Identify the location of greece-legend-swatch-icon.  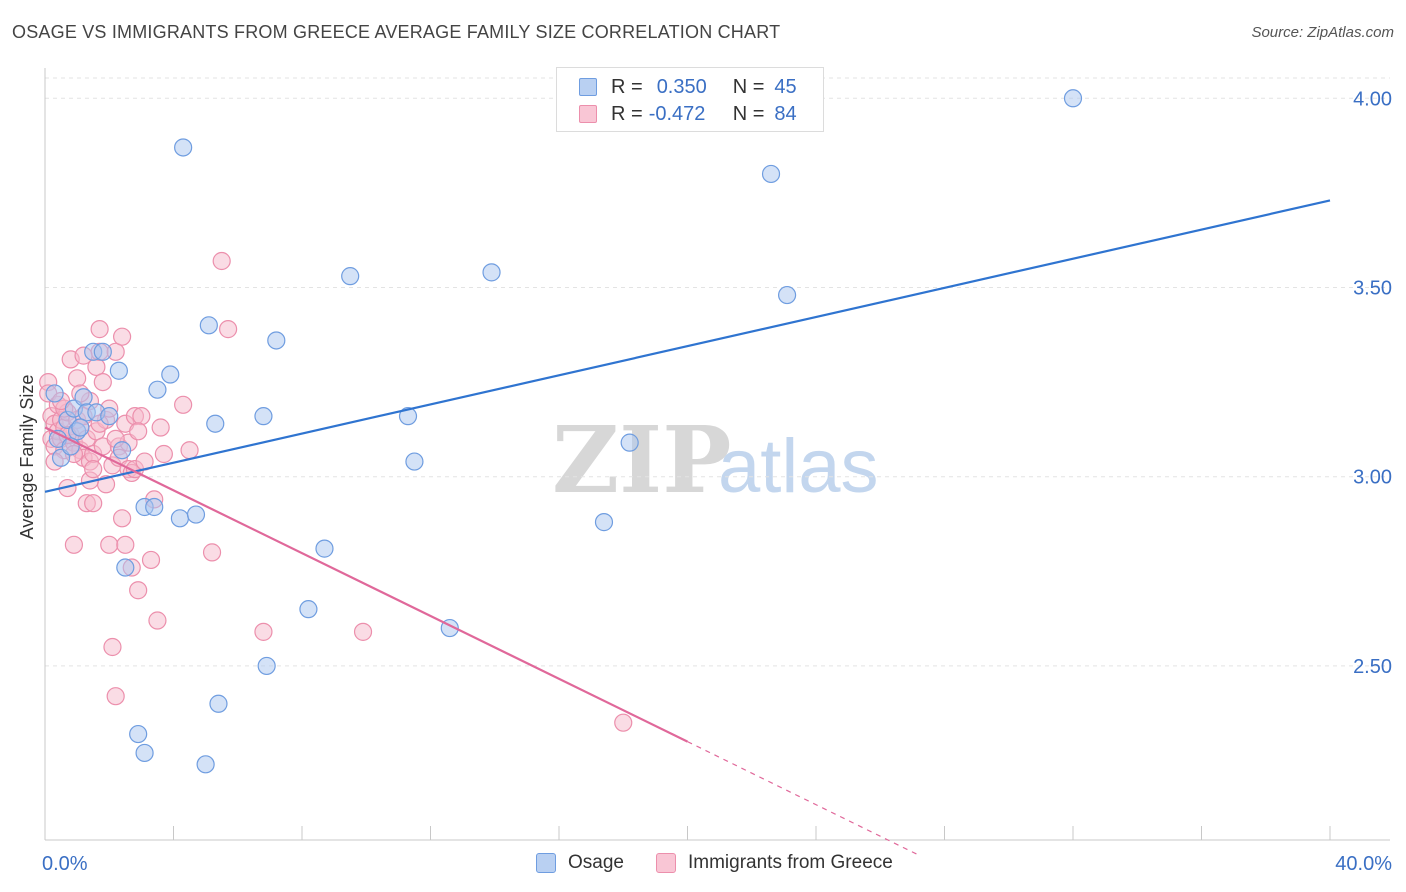
(666, 863).